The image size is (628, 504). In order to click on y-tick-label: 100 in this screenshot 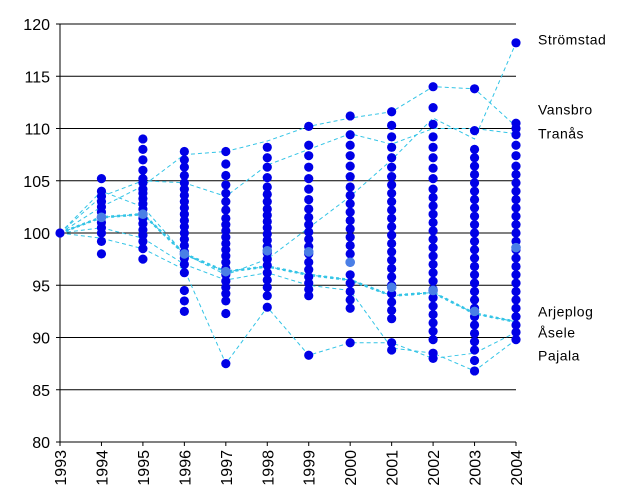, I will do `click(36, 234)`.